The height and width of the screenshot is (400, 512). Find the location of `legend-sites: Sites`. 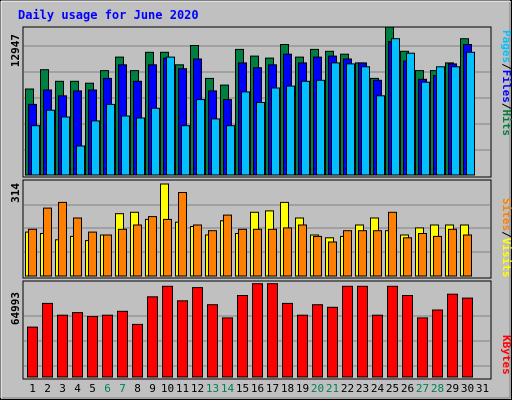

legend-sites: Sites is located at coordinates (506, 214).